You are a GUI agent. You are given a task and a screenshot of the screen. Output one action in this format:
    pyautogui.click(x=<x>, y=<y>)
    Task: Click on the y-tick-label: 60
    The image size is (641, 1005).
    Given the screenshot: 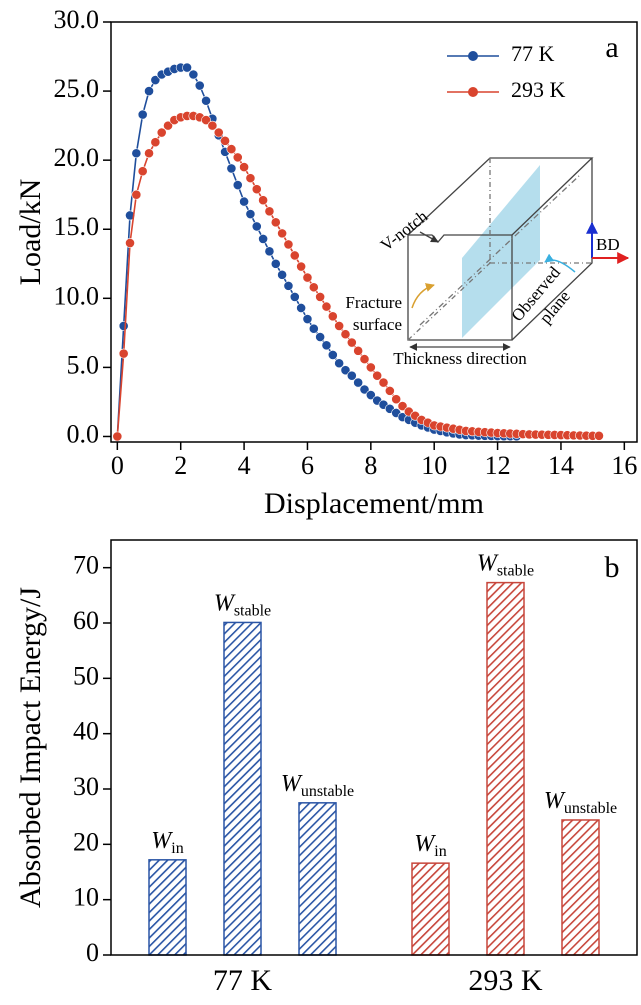 What is the action you would take?
    pyautogui.click(x=86, y=620)
    